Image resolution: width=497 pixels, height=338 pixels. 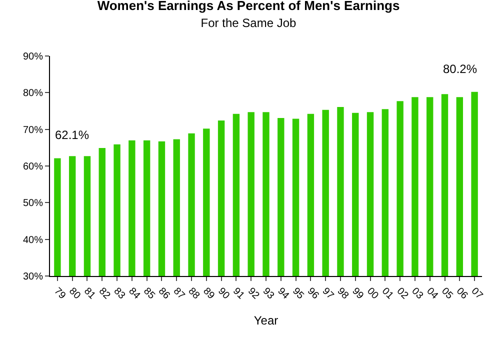 What do you see at coordinates (33, 167) in the screenshot?
I see `y-tick-label: 60%` at bounding box center [33, 167].